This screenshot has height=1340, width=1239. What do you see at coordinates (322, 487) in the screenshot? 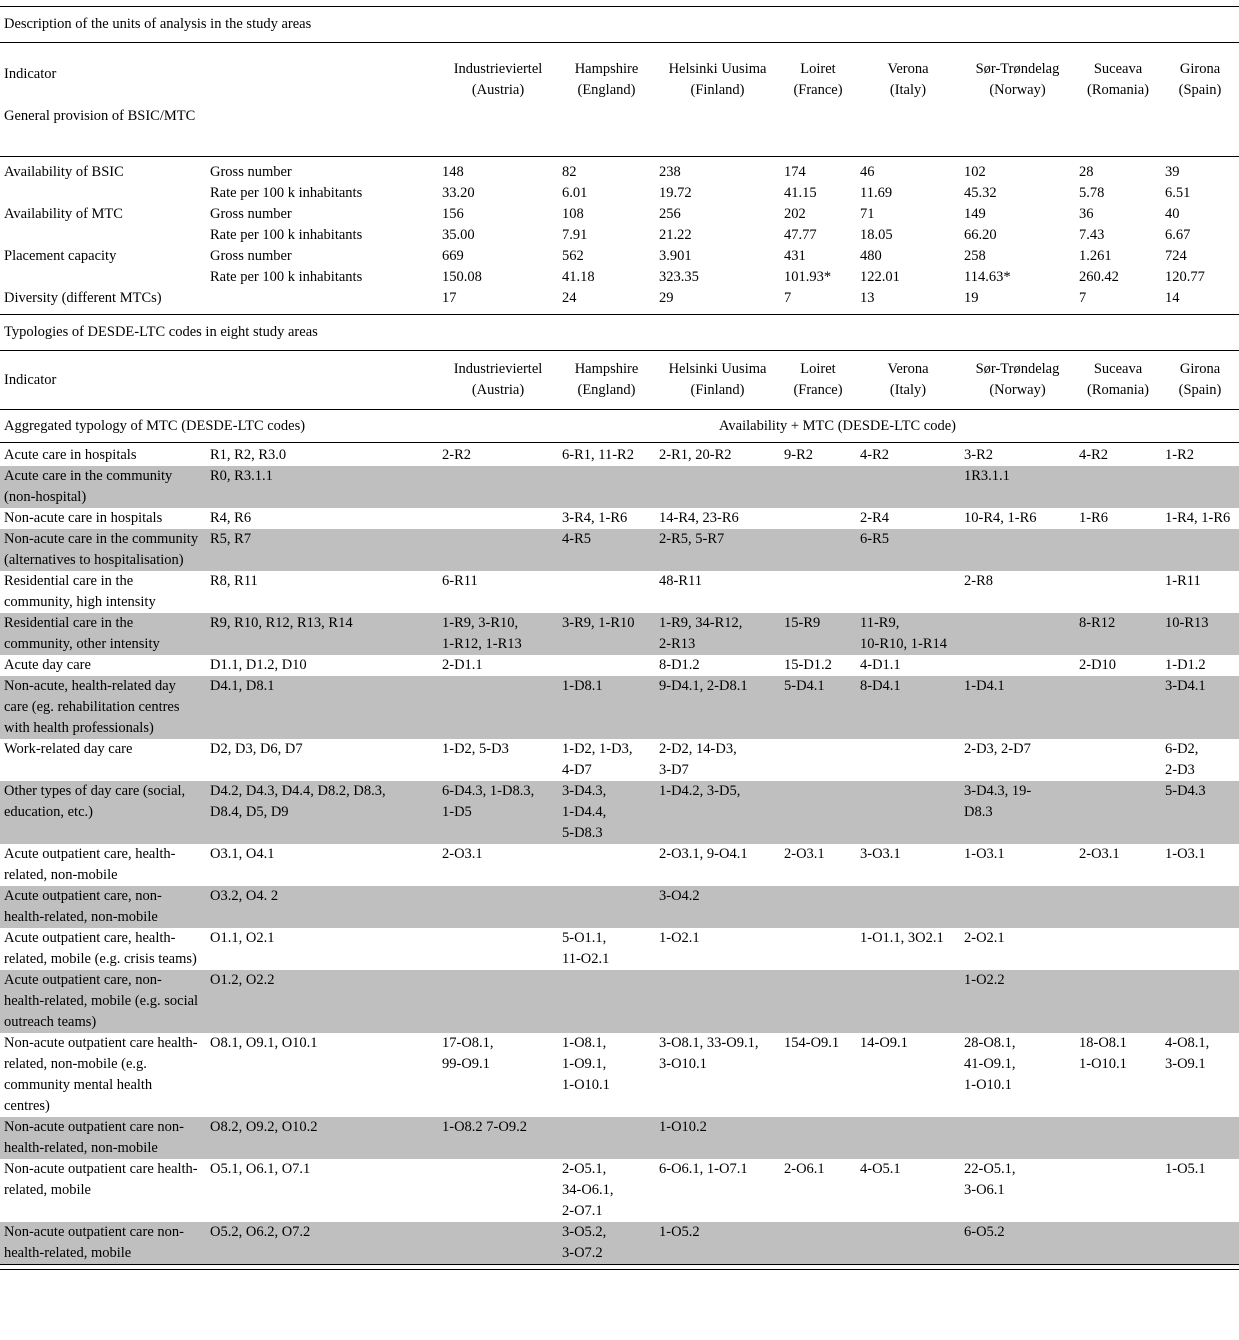
I see `codes-cell: R0, R3.1.1` at bounding box center [322, 487].